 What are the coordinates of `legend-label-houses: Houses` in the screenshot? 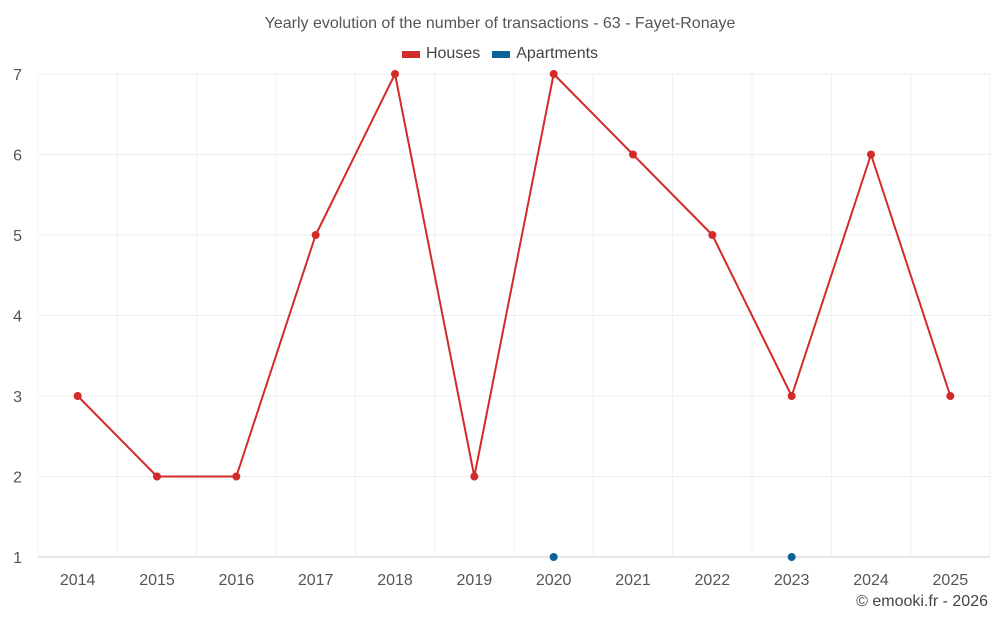 It's located at (453, 53).